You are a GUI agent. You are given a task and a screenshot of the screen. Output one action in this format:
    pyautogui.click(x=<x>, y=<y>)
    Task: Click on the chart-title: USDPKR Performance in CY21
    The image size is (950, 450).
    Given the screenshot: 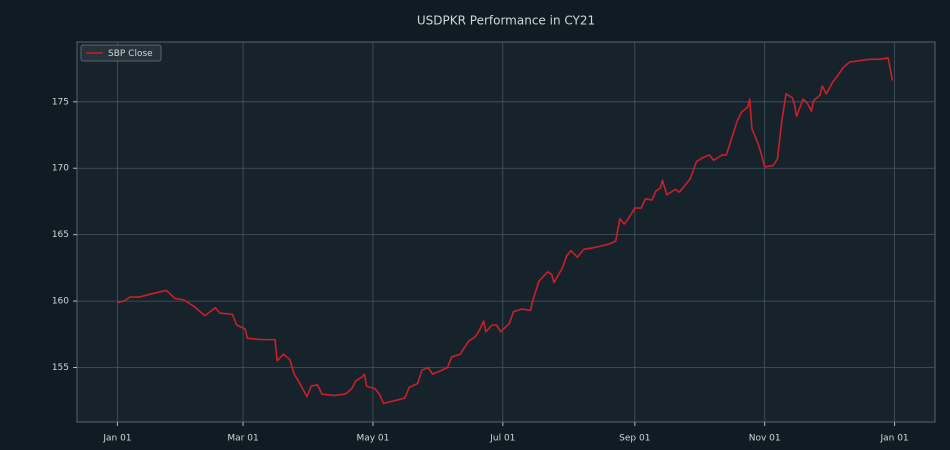 What is the action you would take?
    pyautogui.click(x=506, y=21)
    